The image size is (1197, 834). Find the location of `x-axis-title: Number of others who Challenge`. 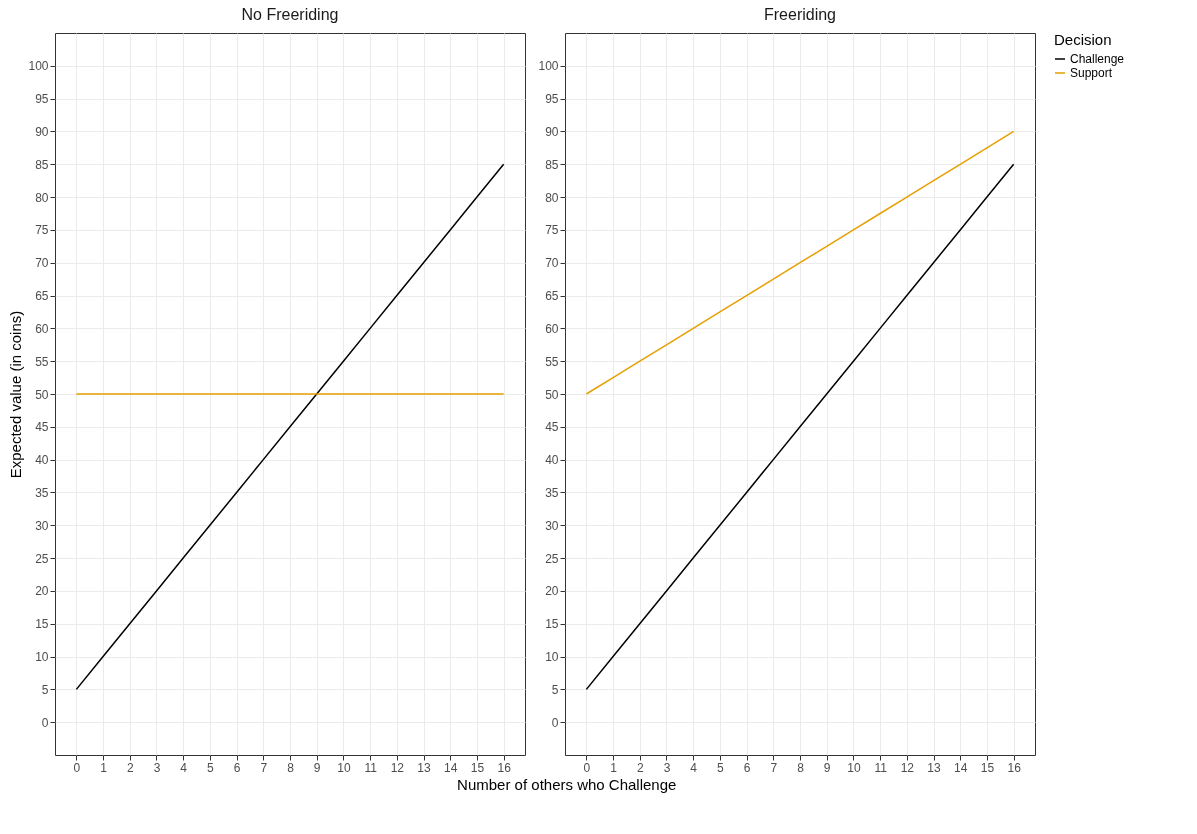

x-axis-title: Number of others who Challenge is located at coordinates (567, 784).